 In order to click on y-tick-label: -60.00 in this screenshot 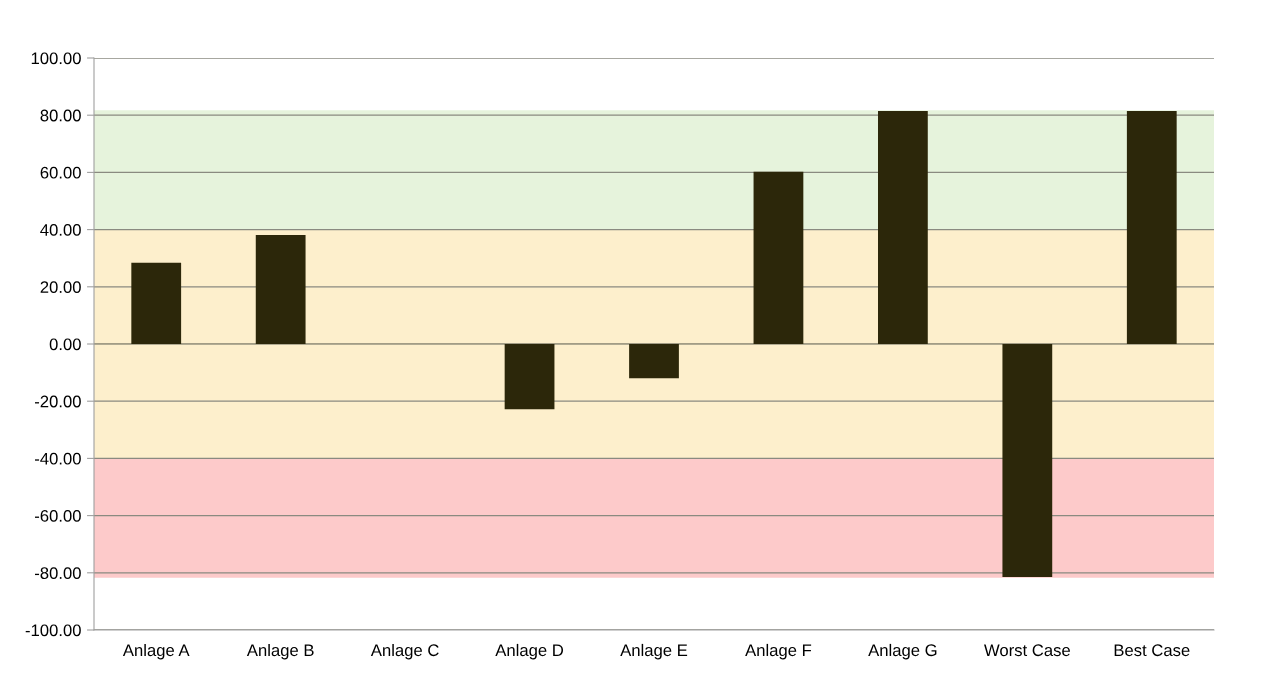, I will do `click(57, 516)`.